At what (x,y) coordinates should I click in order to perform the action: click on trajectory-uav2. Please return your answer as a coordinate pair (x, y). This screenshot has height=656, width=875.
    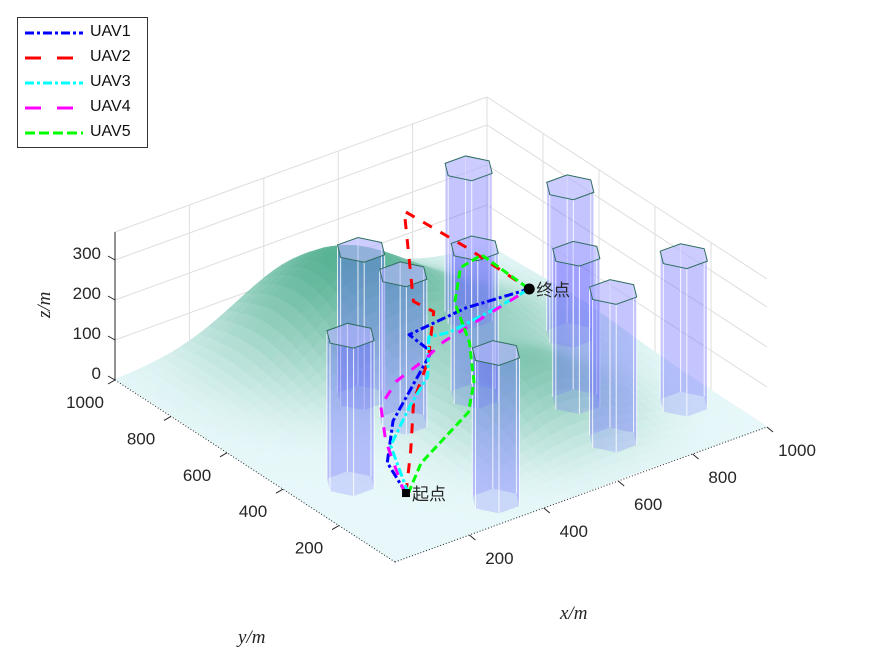
    Looking at the image, I should click on (466, 351).